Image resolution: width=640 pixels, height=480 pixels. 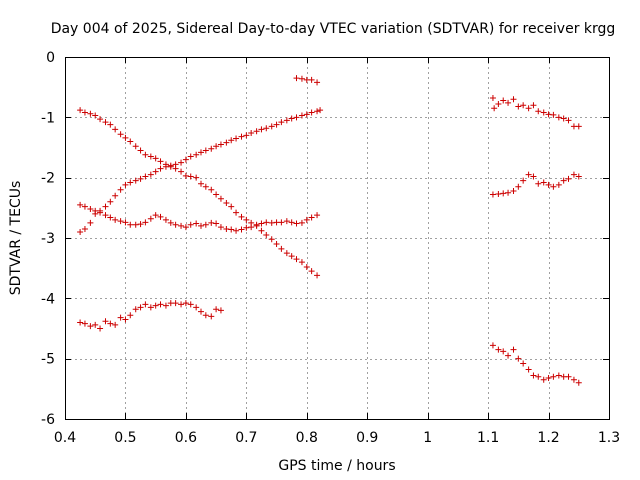 What do you see at coordinates (427, 438) in the screenshot?
I see `x-tick-label: 1` at bounding box center [427, 438].